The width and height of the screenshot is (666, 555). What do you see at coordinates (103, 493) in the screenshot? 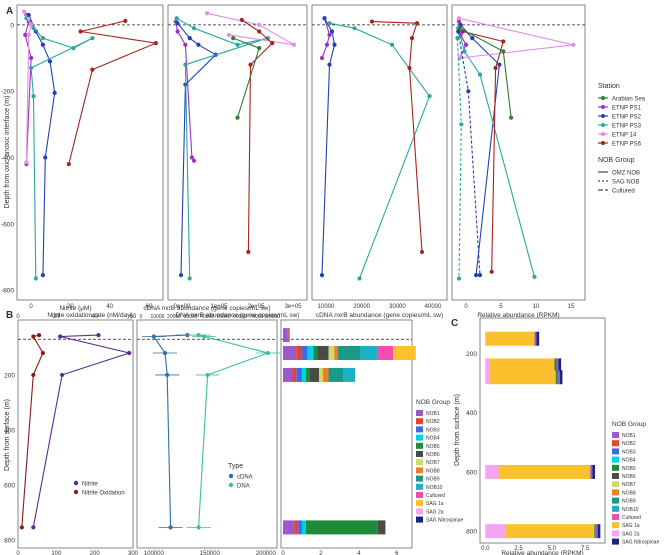
I see `panel-b1-legend-label-1: Nitrite Oxidation` at bounding box center [103, 493].